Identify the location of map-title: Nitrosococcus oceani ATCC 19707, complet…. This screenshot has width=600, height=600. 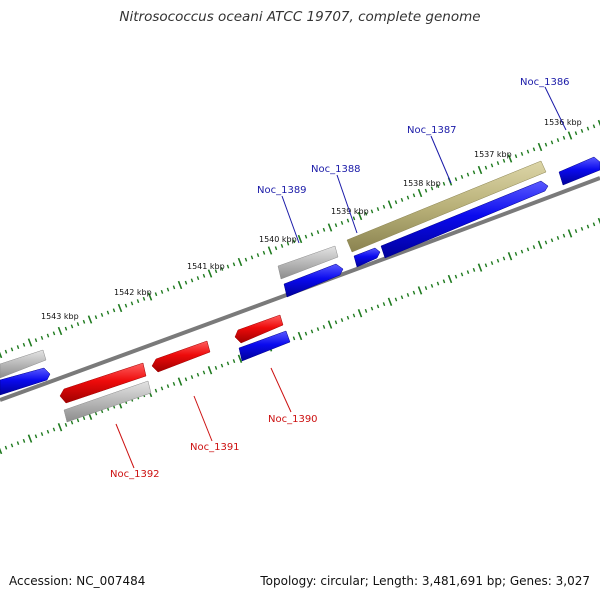
(300, 17).